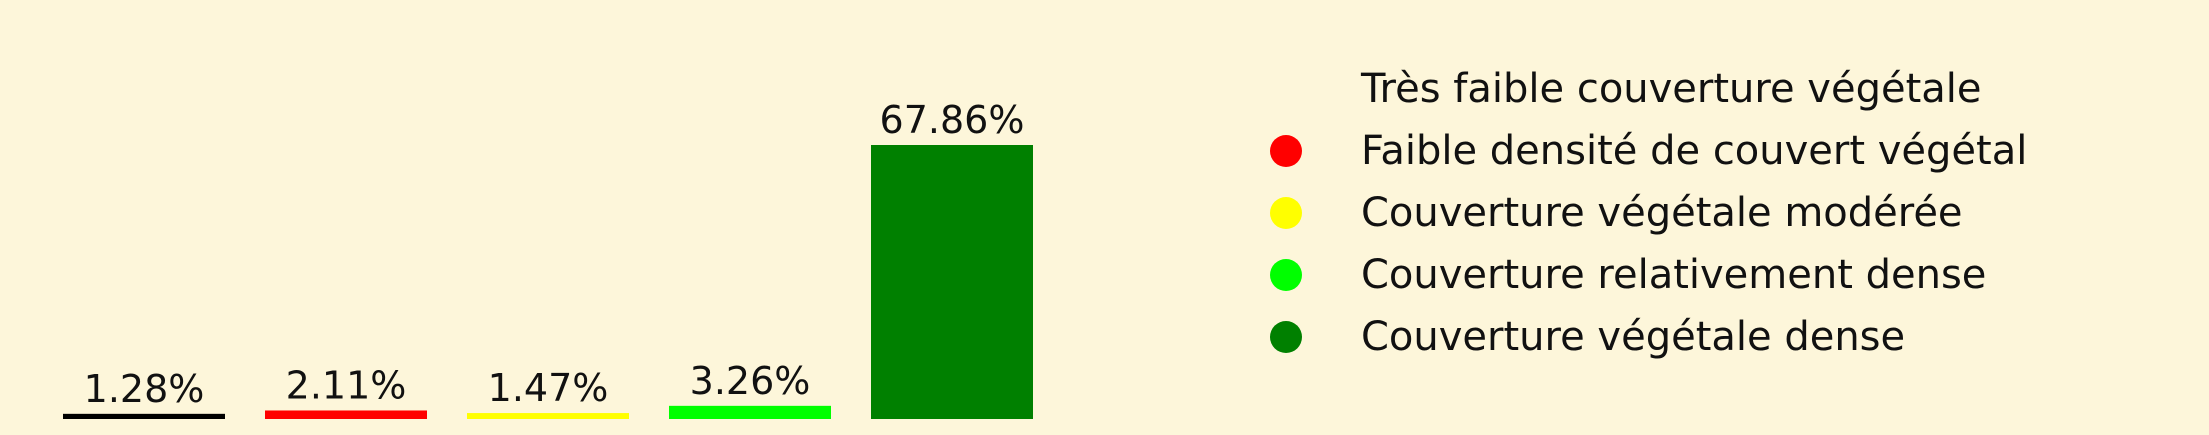 The width and height of the screenshot is (2209, 435). Describe the element at coordinates (346, 385) in the screenshot. I see `bar-value-label: 2.11%` at that location.